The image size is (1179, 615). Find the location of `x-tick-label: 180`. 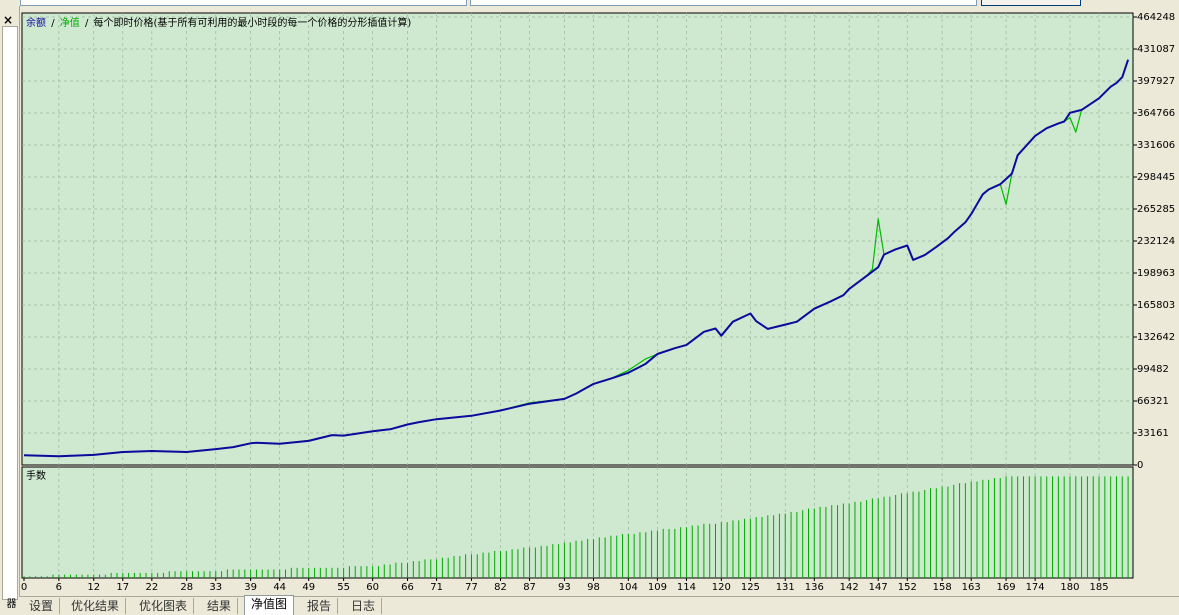

x-tick-label: 180 is located at coordinates (1069, 587).